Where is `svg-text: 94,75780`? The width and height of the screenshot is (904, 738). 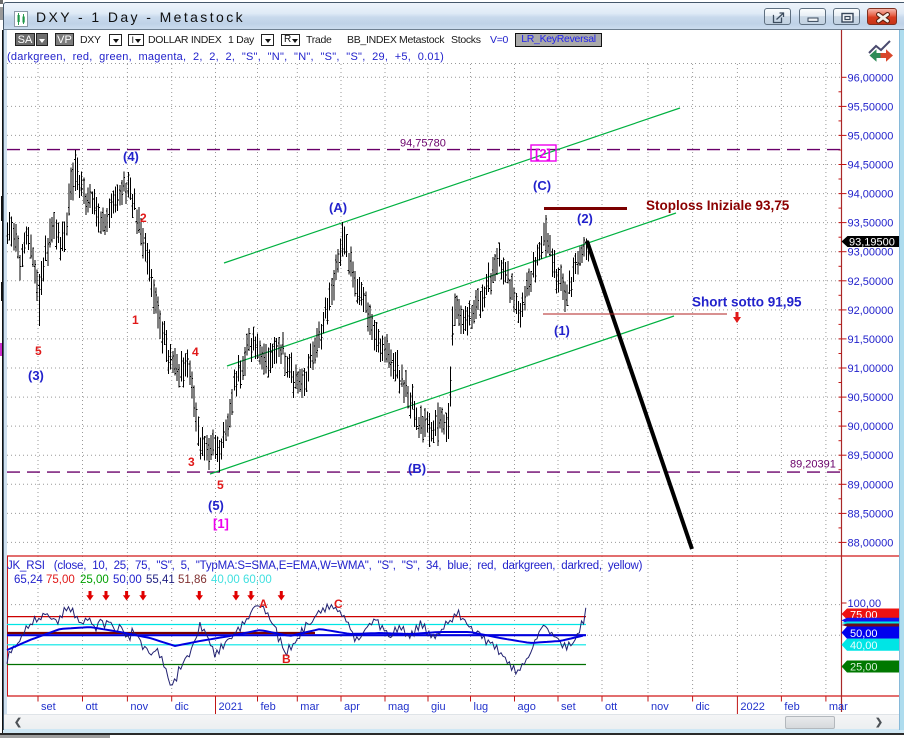
svg-text: 94,75780 is located at coordinates (423, 144).